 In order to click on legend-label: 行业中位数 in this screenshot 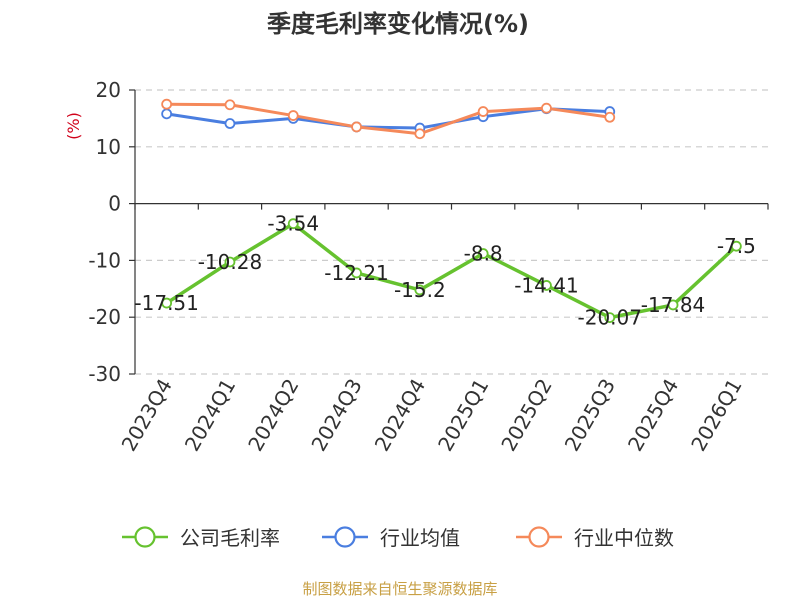, I will do `click(624, 538)`.